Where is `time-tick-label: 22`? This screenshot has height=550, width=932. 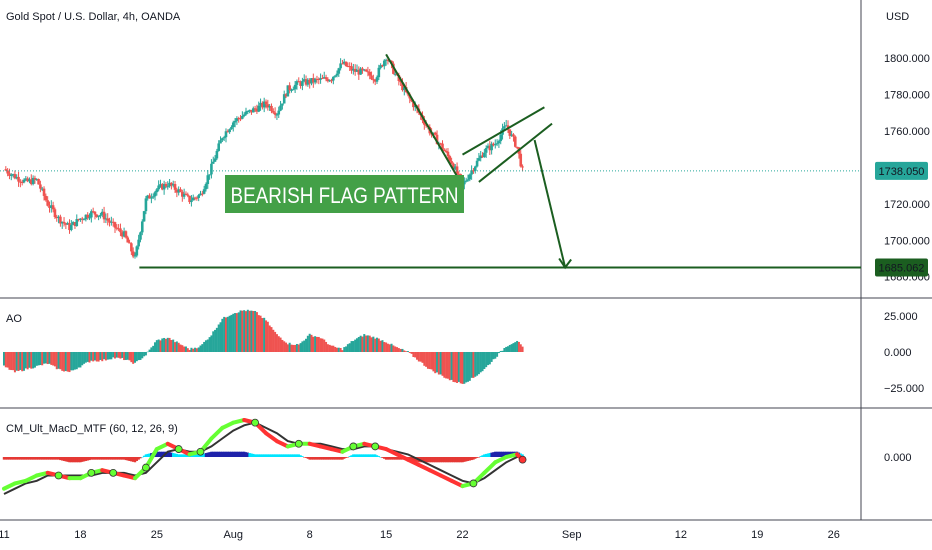
time-tick-label: 22 is located at coordinates (462, 535).